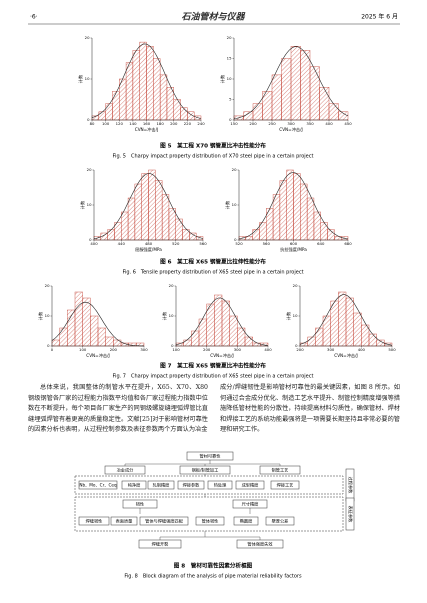  I want to click on caption-cn: 图 5 某工程 X70 钢管夏比冲击性能分布, so click(213, 146).